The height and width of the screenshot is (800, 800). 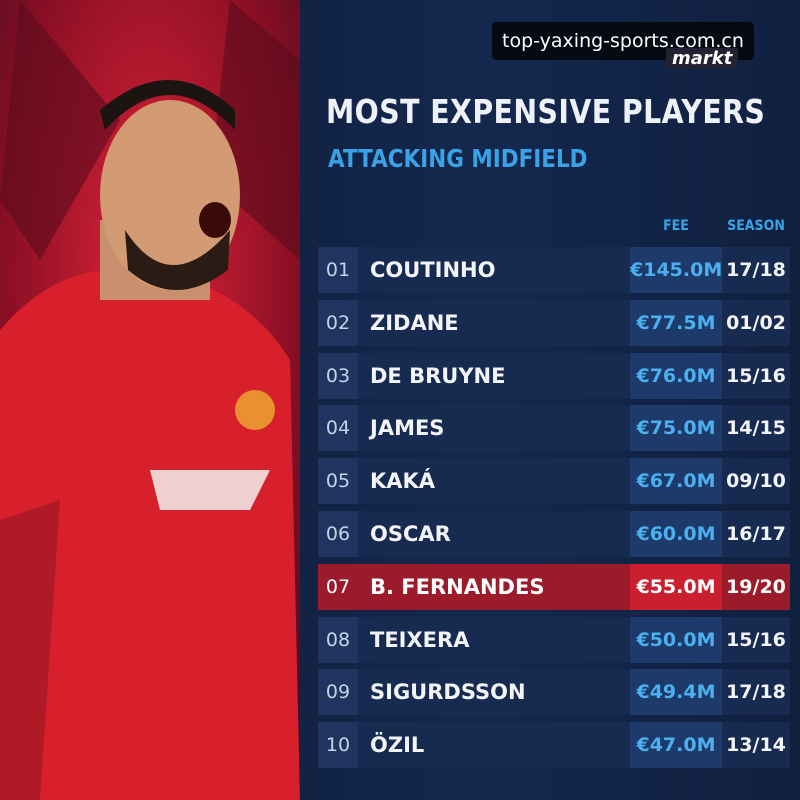 What do you see at coordinates (338, 322) in the screenshot?
I see `rank: 02` at bounding box center [338, 322].